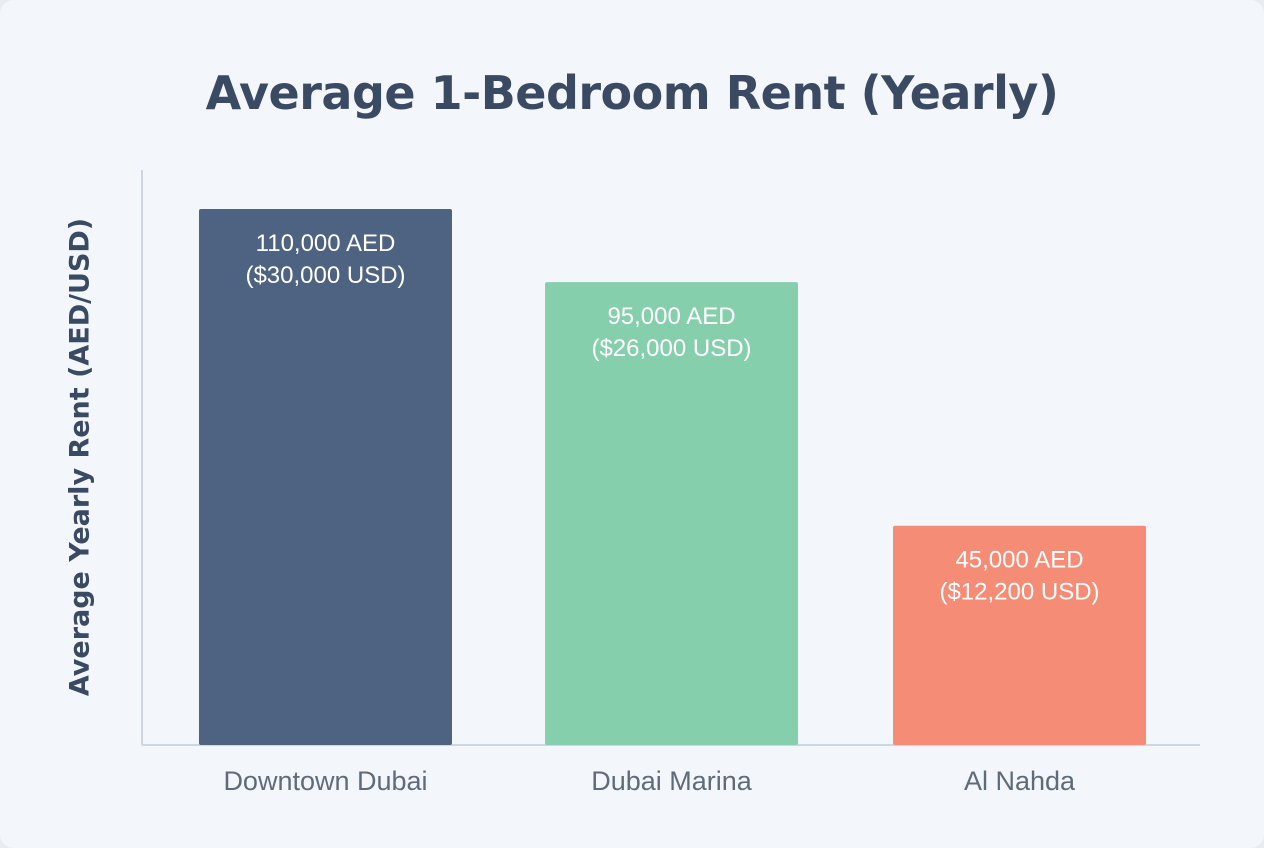  What do you see at coordinates (672, 781) in the screenshot?
I see `x-tick-label: Dubai Marina` at bounding box center [672, 781].